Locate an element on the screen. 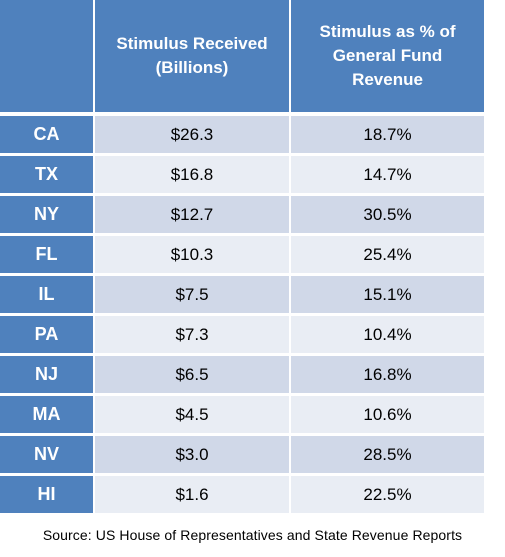  state-label: NV is located at coordinates (46, 454).